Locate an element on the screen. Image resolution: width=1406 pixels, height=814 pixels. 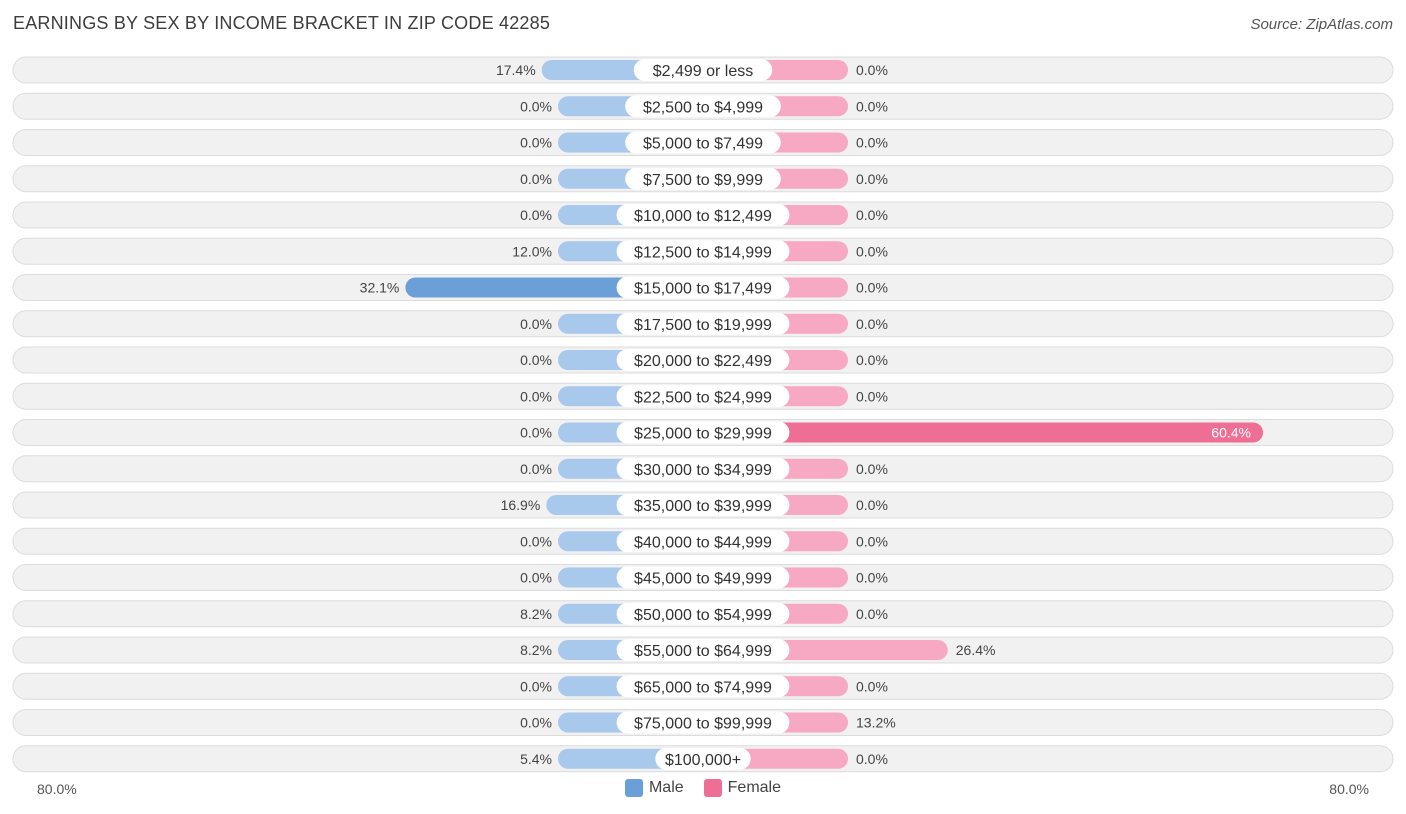
category-label: $75,000 to $99,999 is located at coordinates (703, 724).